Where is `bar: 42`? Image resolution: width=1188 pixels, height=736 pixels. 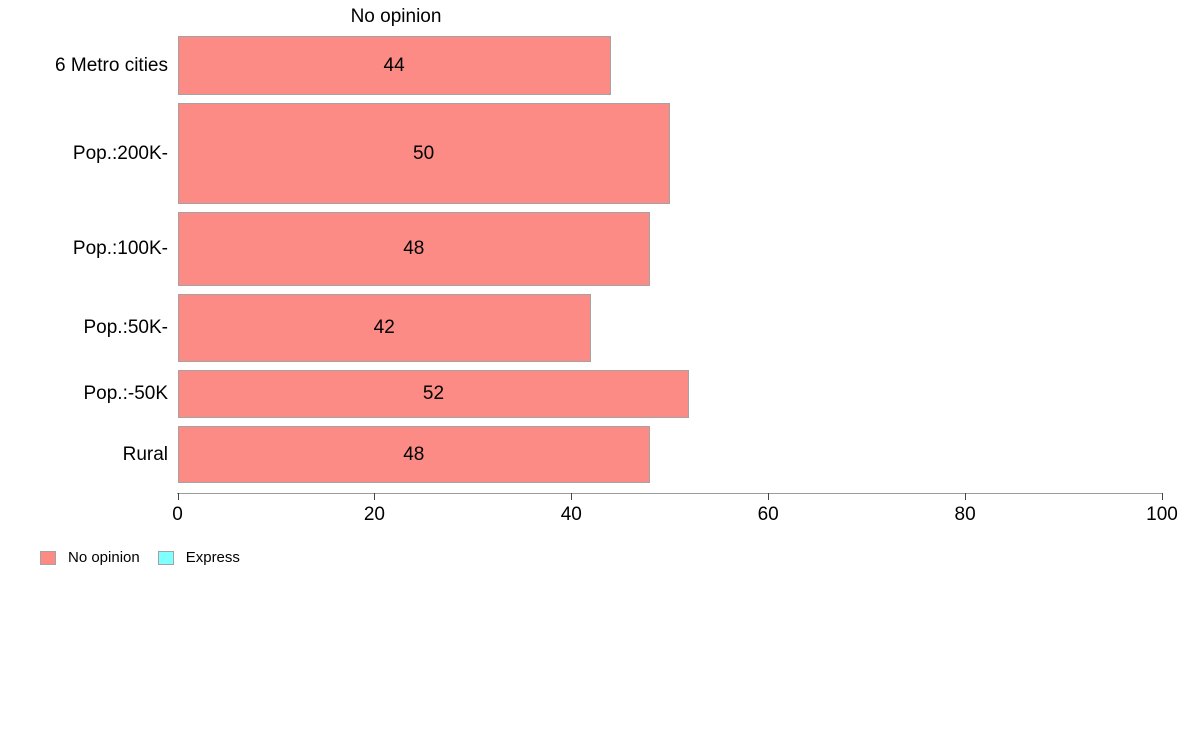 bar: 42 is located at coordinates (384, 328).